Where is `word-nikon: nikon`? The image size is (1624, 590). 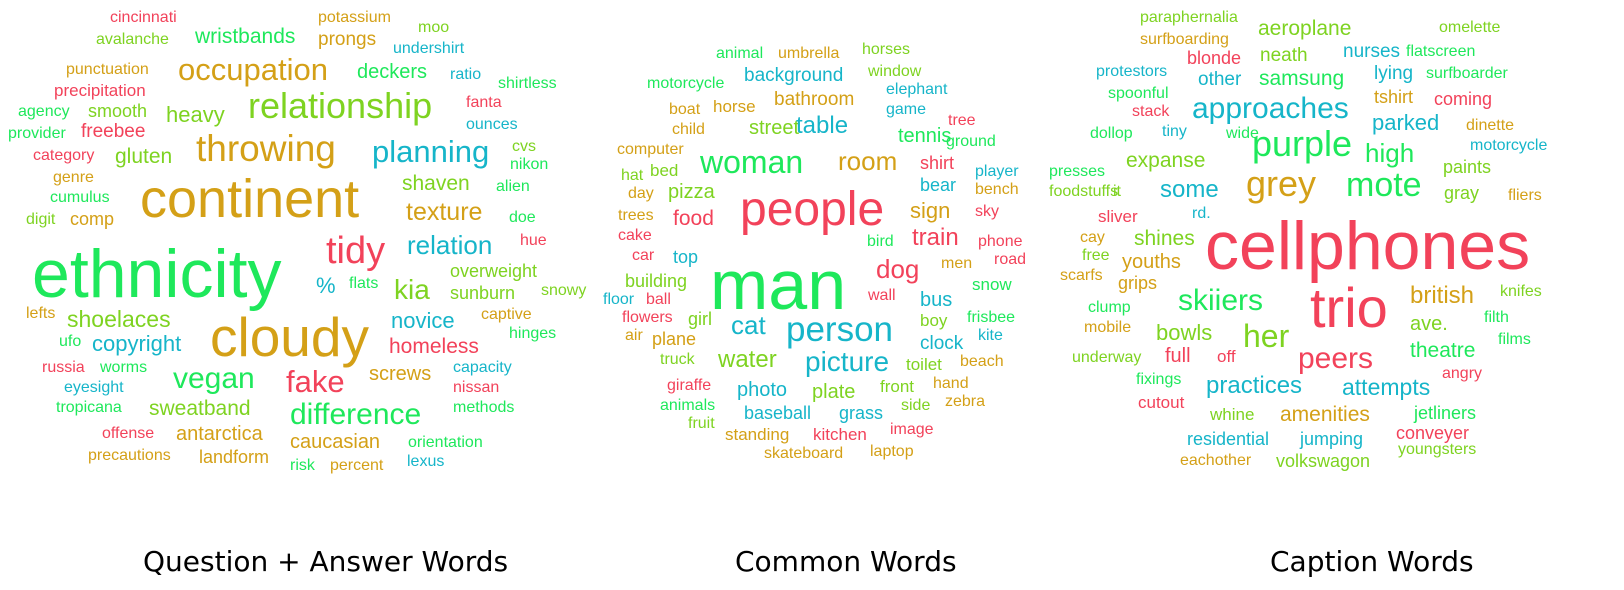 word-nikon: nikon is located at coordinates (529, 164).